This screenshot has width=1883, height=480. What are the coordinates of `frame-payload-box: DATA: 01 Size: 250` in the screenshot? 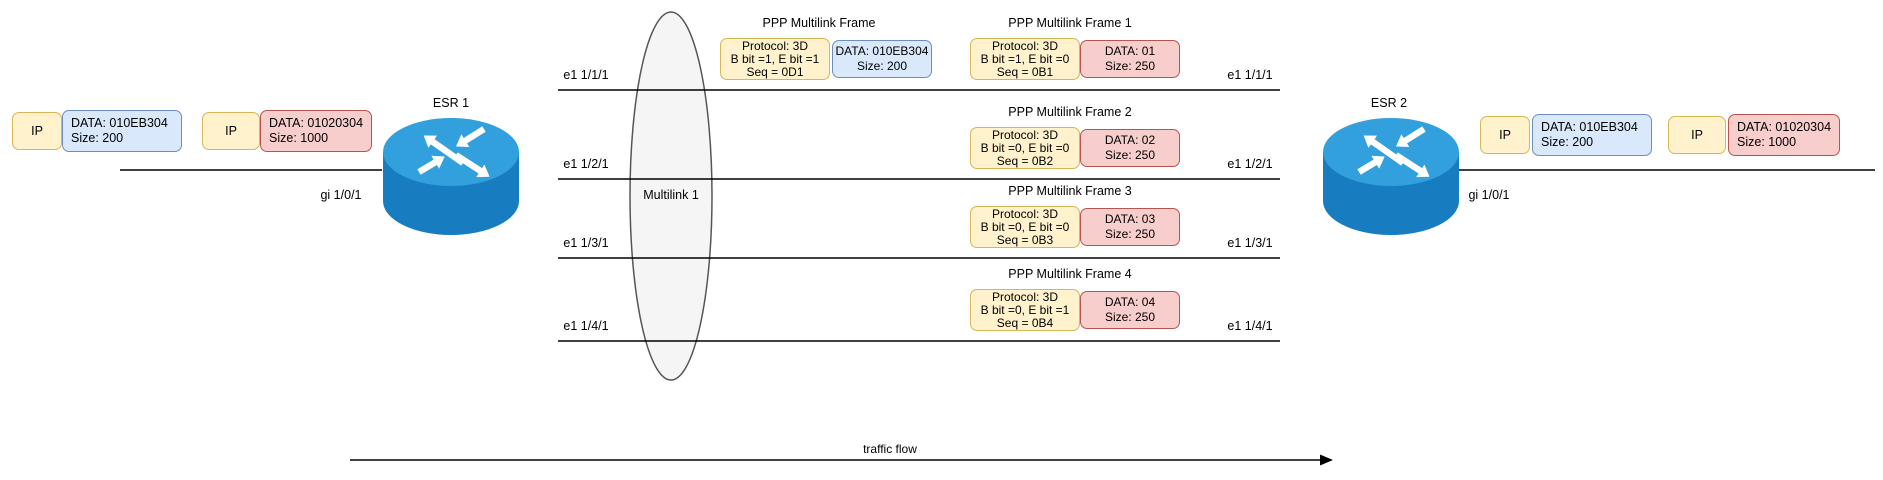 It's located at (1130, 59).